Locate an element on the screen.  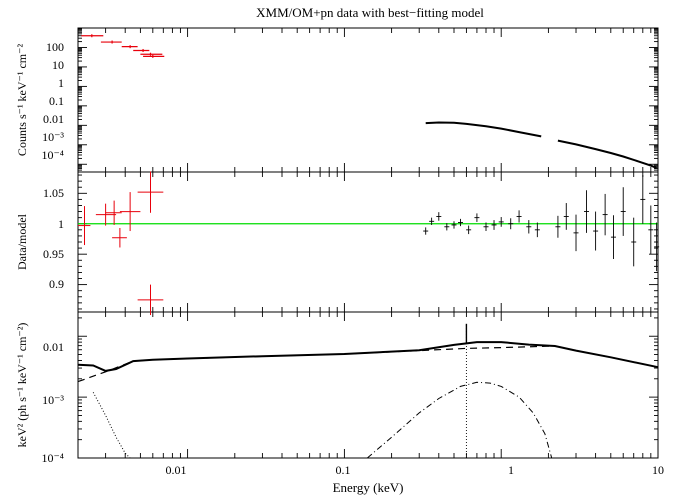
xtick-label: 0.1 is located at coordinates (343, 470).